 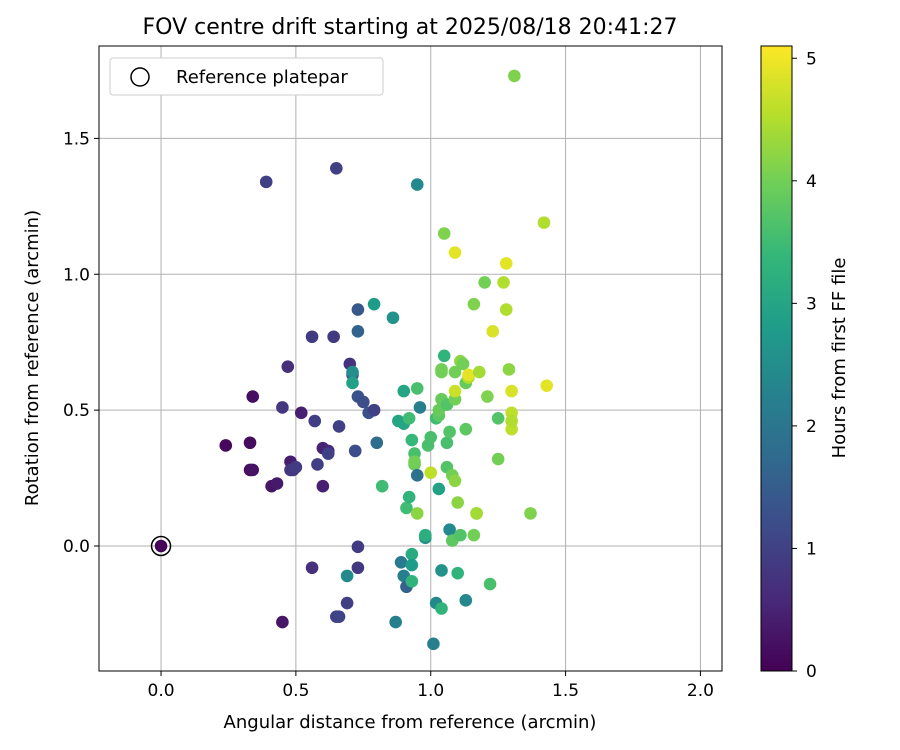 What do you see at coordinates (700, 691) in the screenshot?
I see `x-tick-label: 2.0` at bounding box center [700, 691].